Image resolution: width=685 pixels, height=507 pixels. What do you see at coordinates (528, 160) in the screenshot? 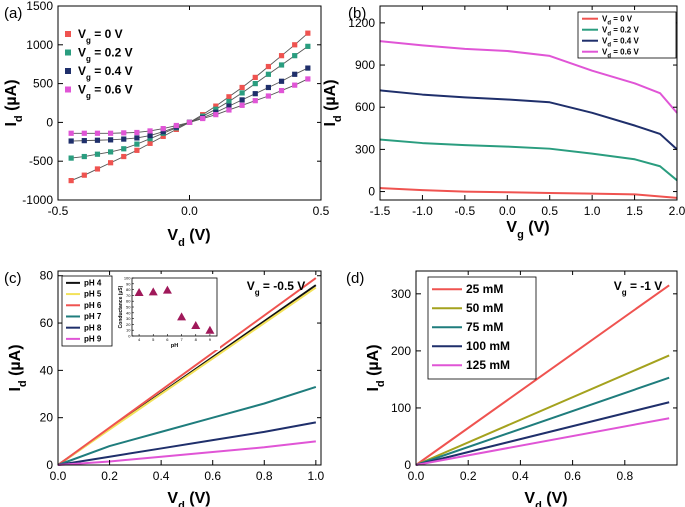
I see `series-line-vd-0-2-v` at bounding box center [528, 160].